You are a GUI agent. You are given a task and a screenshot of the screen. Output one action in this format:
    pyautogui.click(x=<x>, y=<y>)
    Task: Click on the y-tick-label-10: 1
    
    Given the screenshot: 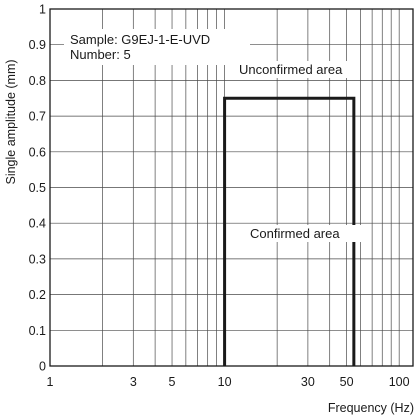 What is the action you would take?
    pyautogui.click(x=42, y=10)
    